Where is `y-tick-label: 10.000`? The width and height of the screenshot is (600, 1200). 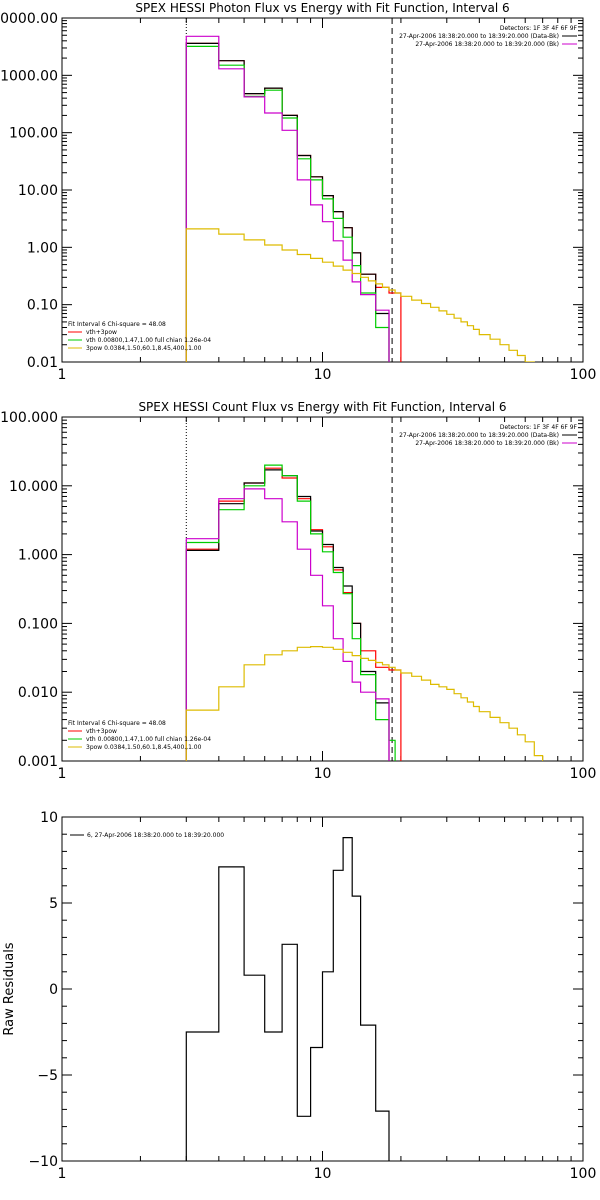 y-tick-label: 10.000 is located at coordinates (33, 487).